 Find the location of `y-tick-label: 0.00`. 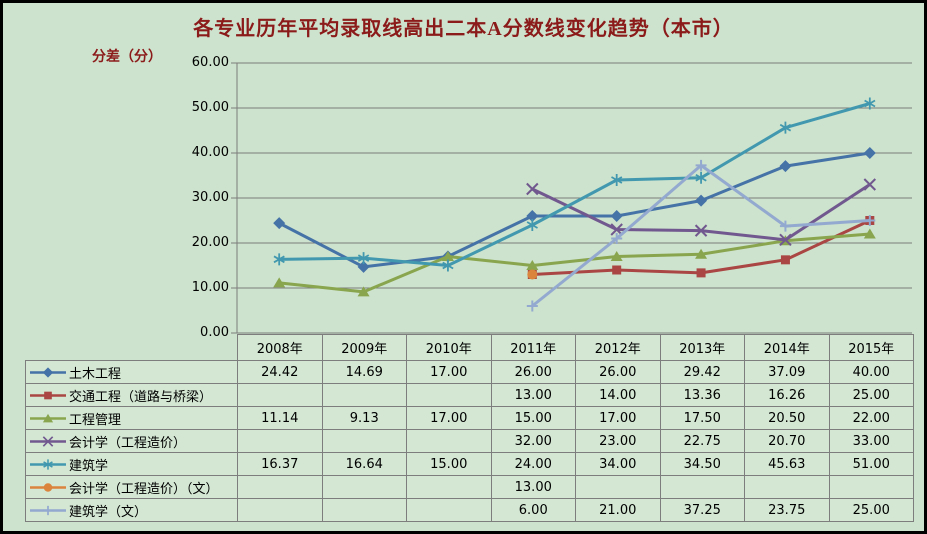

y-tick-label: 0.00 is located at coordinates (214, 332).